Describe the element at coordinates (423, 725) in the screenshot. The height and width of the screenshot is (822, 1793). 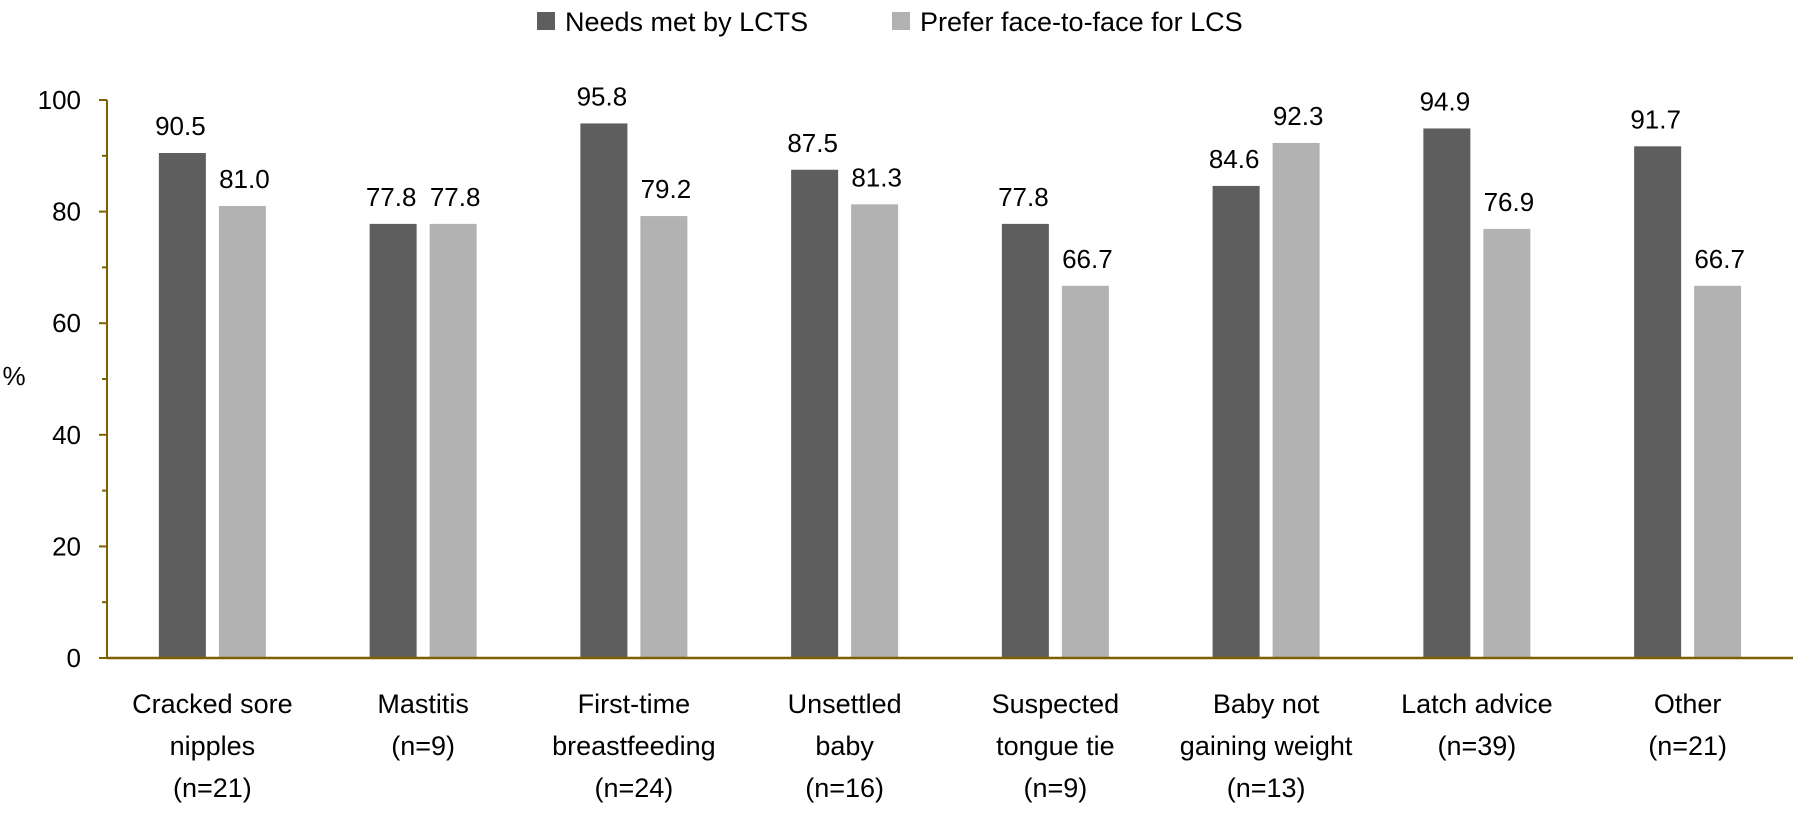
I see `x-category-label: Mastitis (n=9)` at that location.